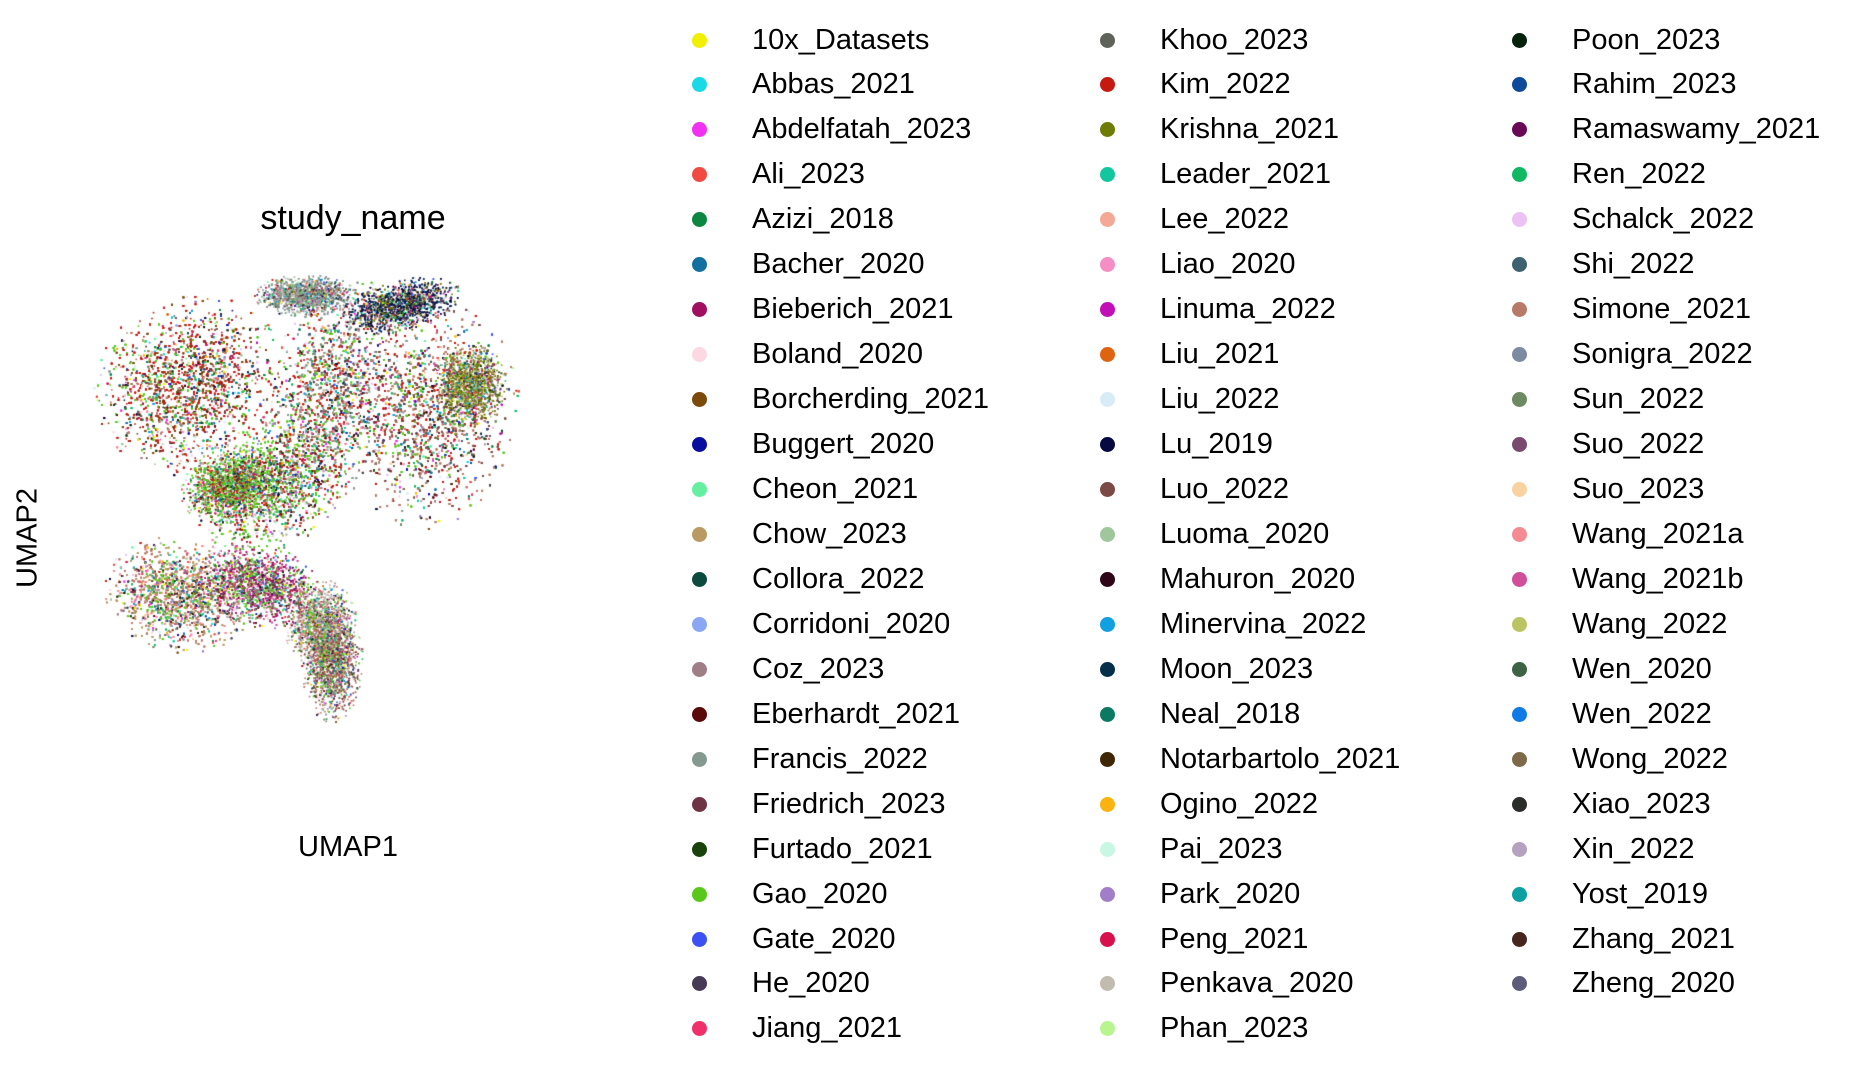 This screenshot has width=1858, height=1065. Describe the element at coordinates (1611, 804) in the screenshot. I see `legend-item: Xiao_2023` at that location.